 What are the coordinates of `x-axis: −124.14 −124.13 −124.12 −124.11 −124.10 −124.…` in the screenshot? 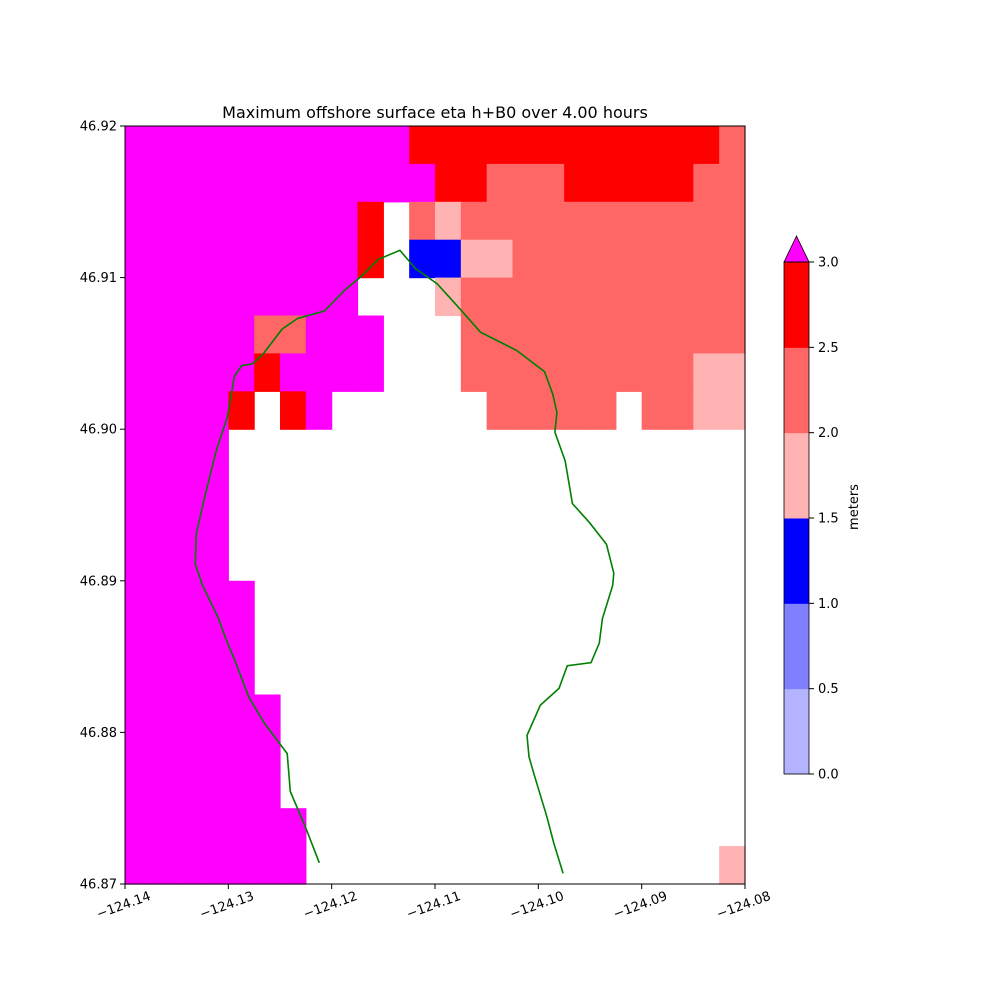 It's located at (434, 903).